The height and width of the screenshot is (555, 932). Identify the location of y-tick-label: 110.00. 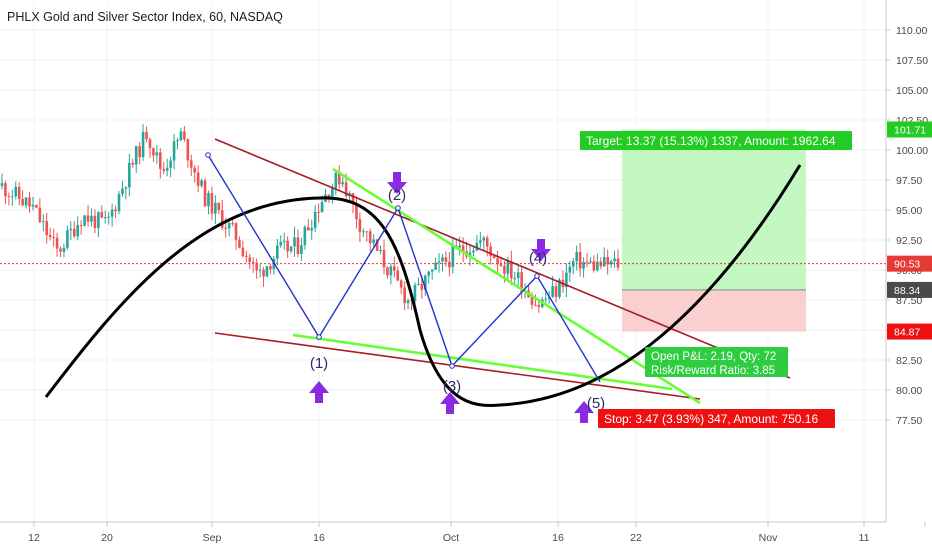
(911, 31).